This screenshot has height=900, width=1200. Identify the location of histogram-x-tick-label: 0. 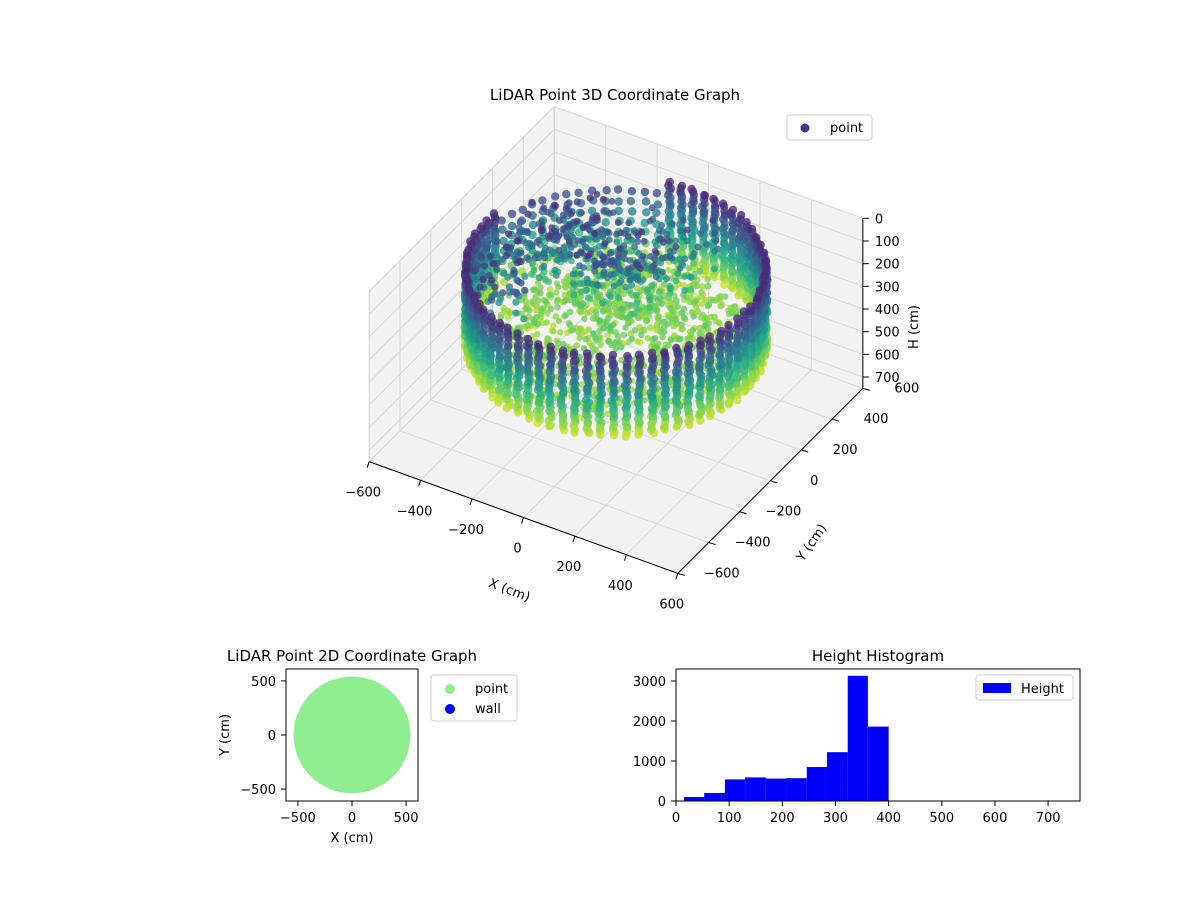
(676, 818).